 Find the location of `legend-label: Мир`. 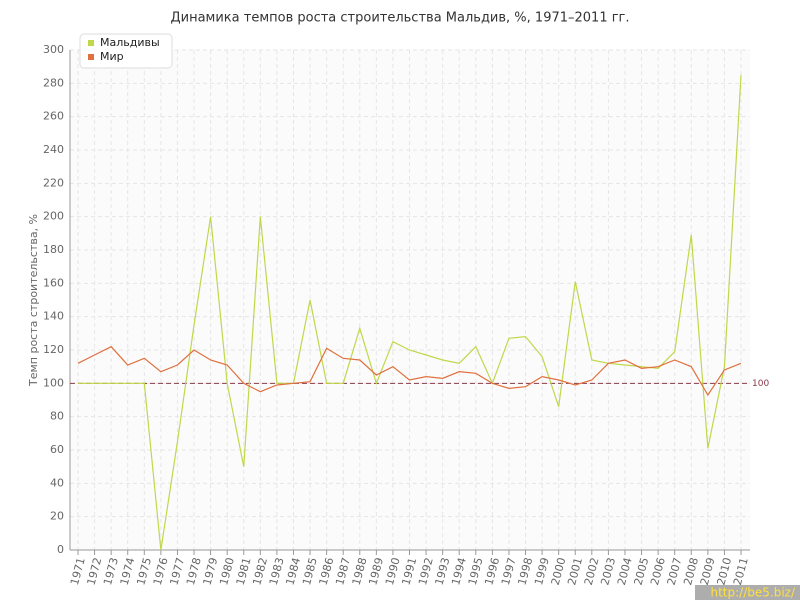

legend-label: Мир is located at coordinates (112, 56).